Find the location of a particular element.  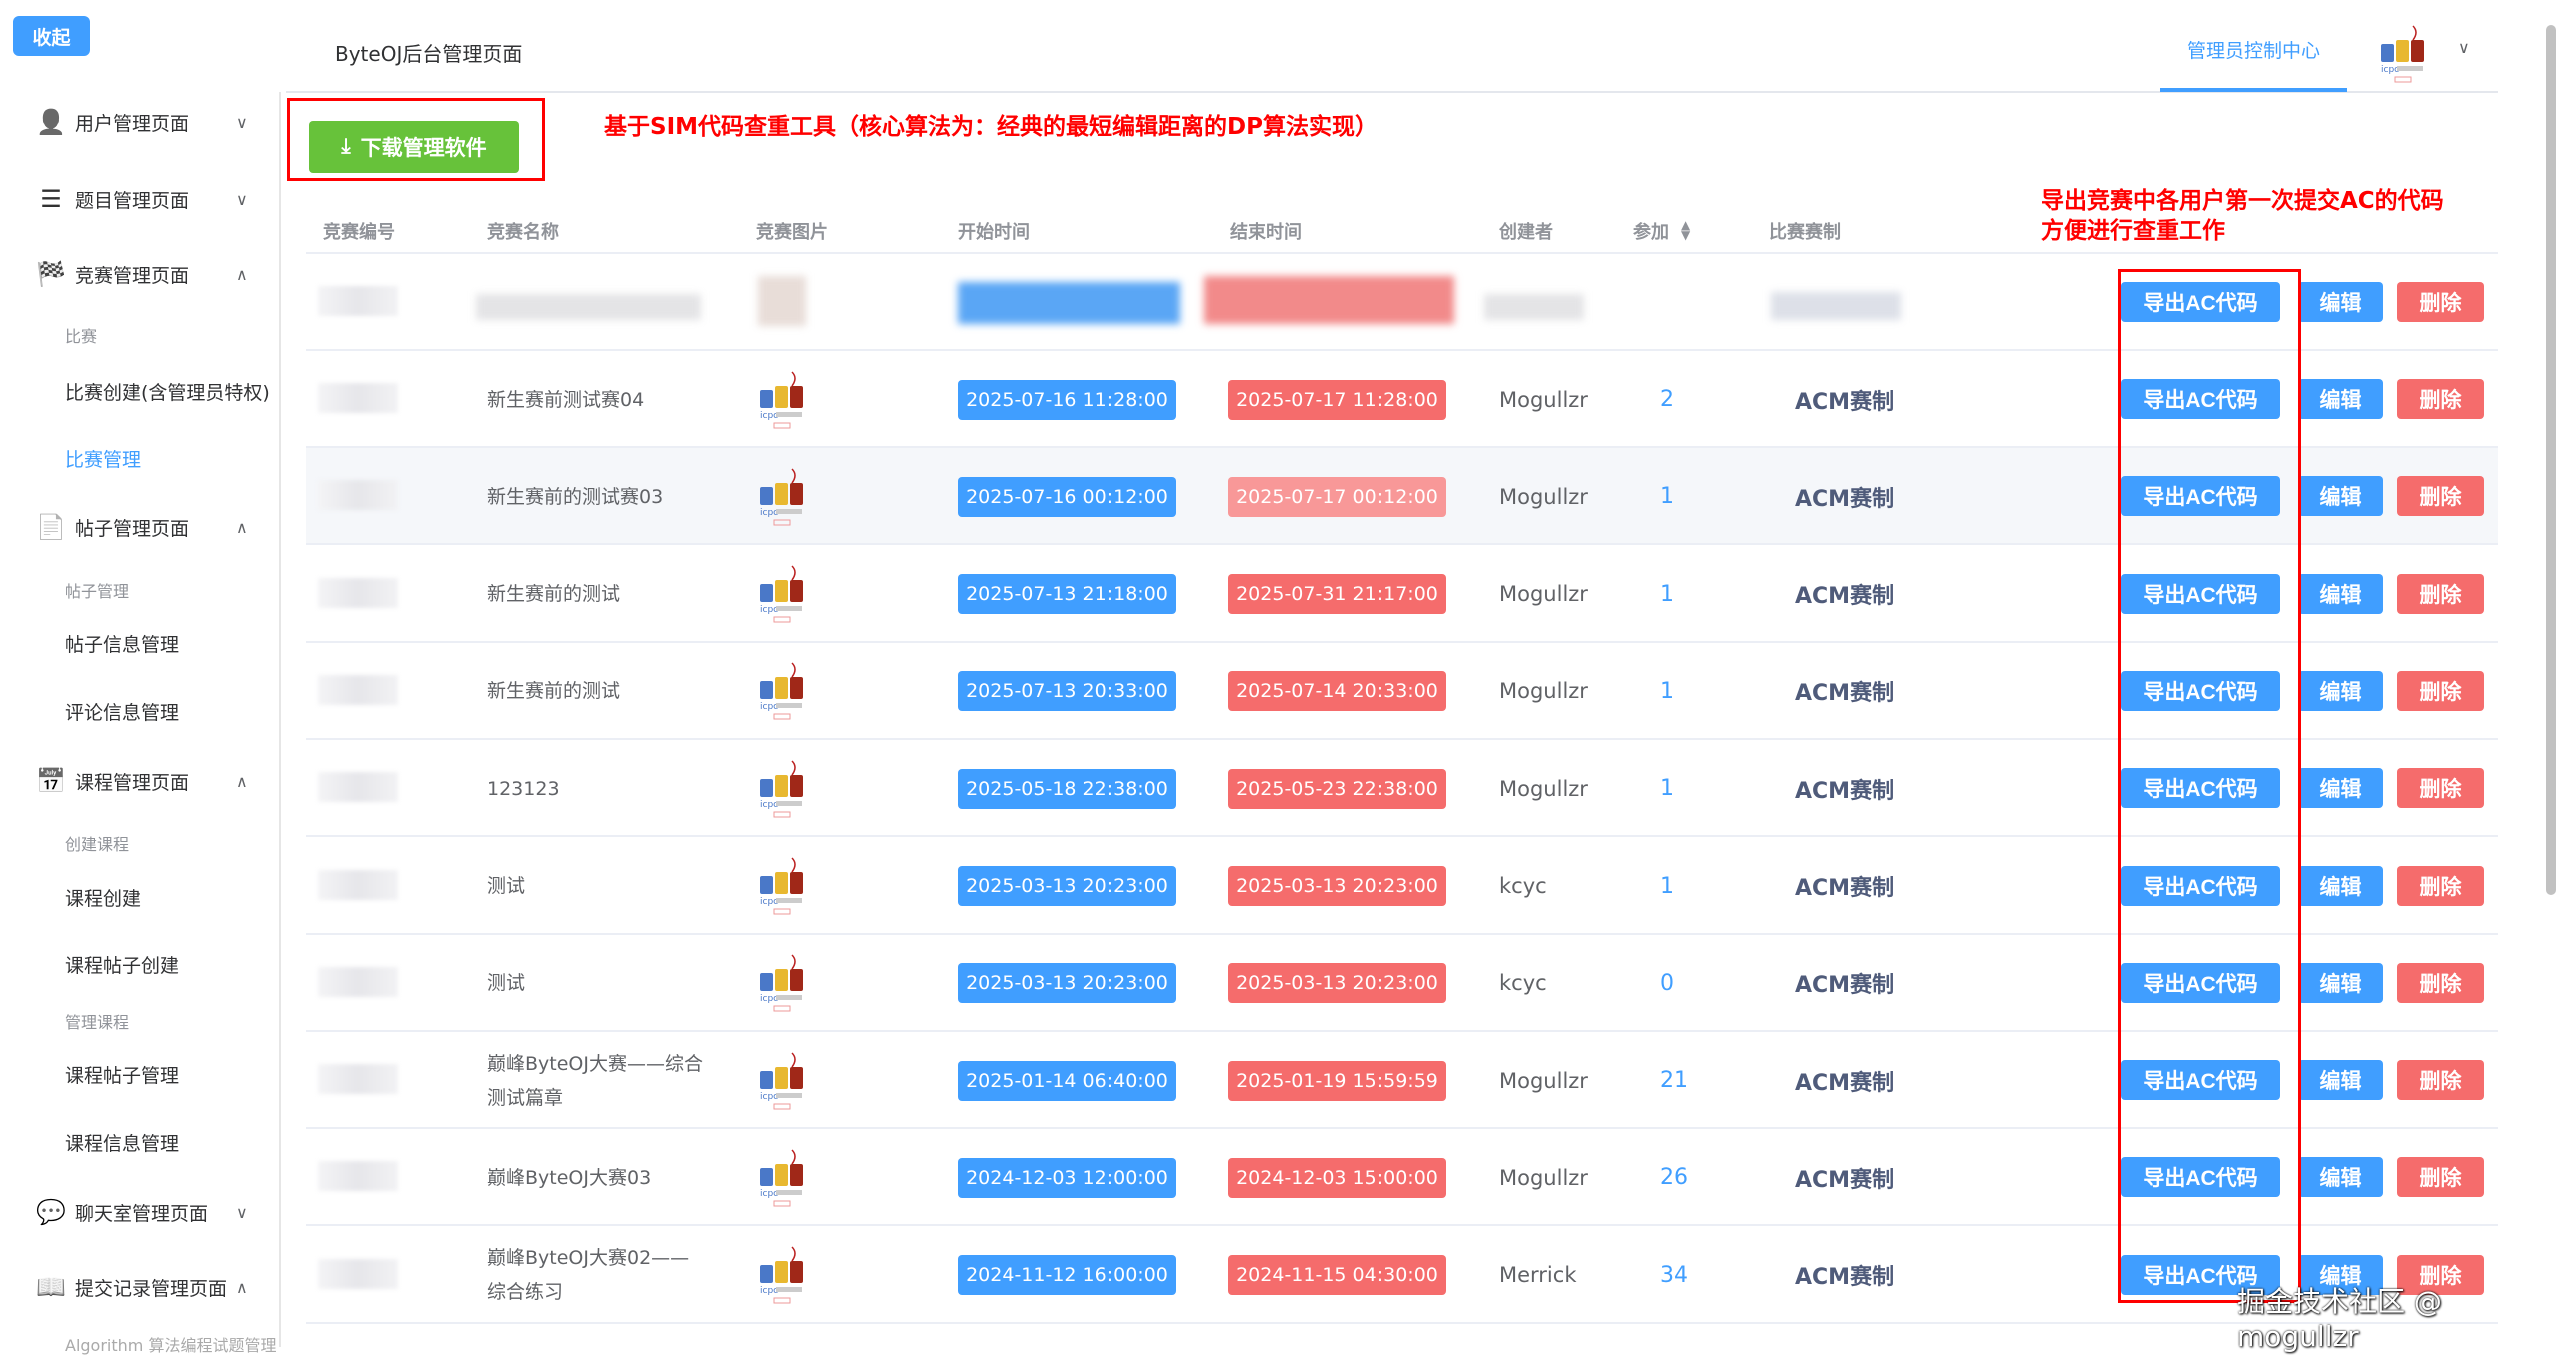

sidebar-menu-0: 👤 用户管理页面 ∨ is located at coordinates (139, 122).